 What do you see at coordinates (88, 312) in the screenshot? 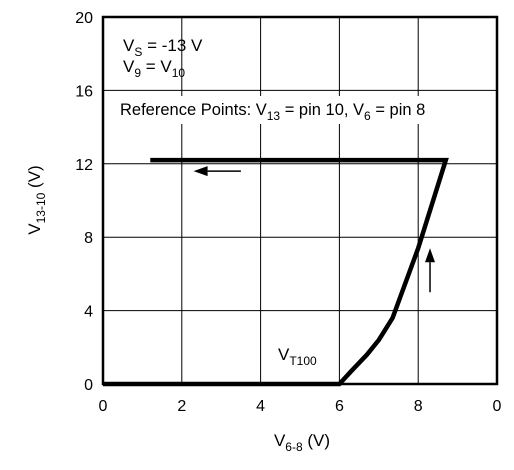
I see `y-tick-label-1: 4` at bounding box center [88, 312].